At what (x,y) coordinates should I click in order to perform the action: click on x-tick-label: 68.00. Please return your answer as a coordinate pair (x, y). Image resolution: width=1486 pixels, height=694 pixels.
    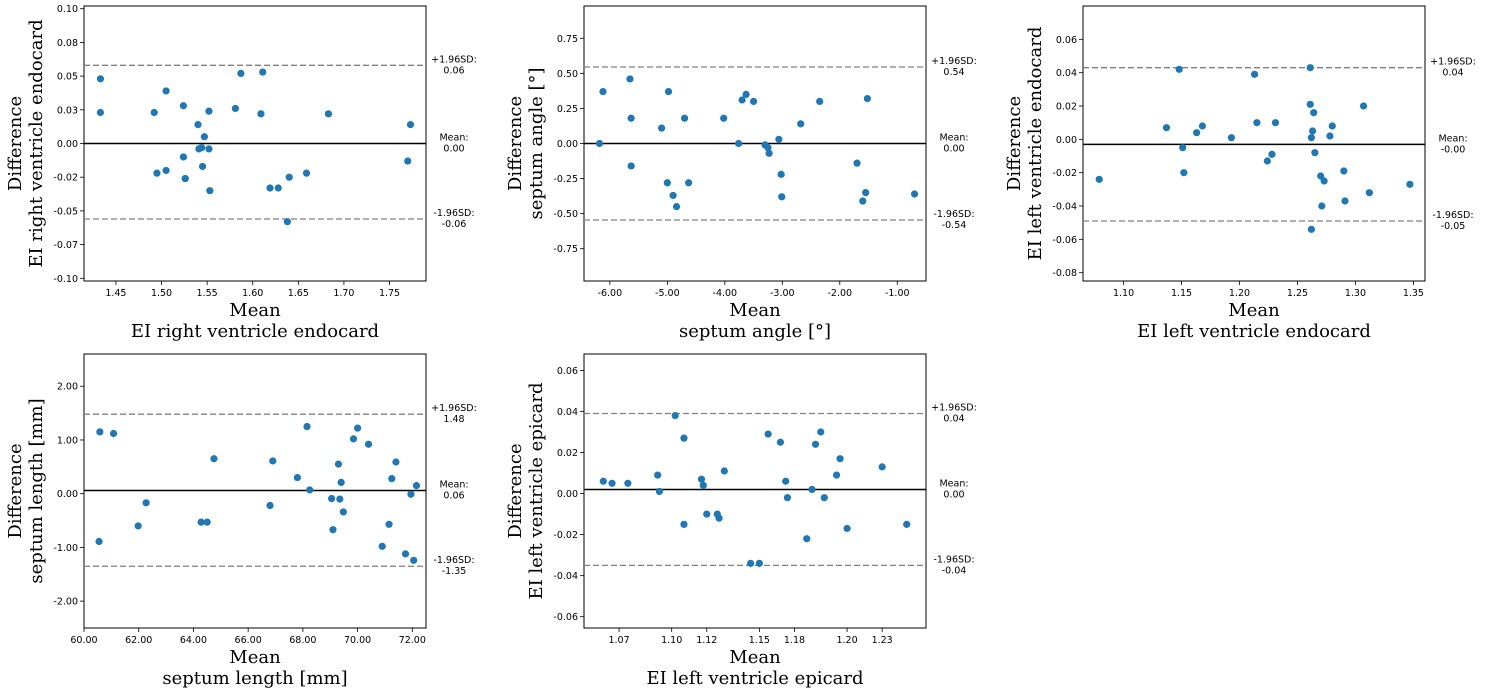
    Looking at the image, I should click on (302, 640).